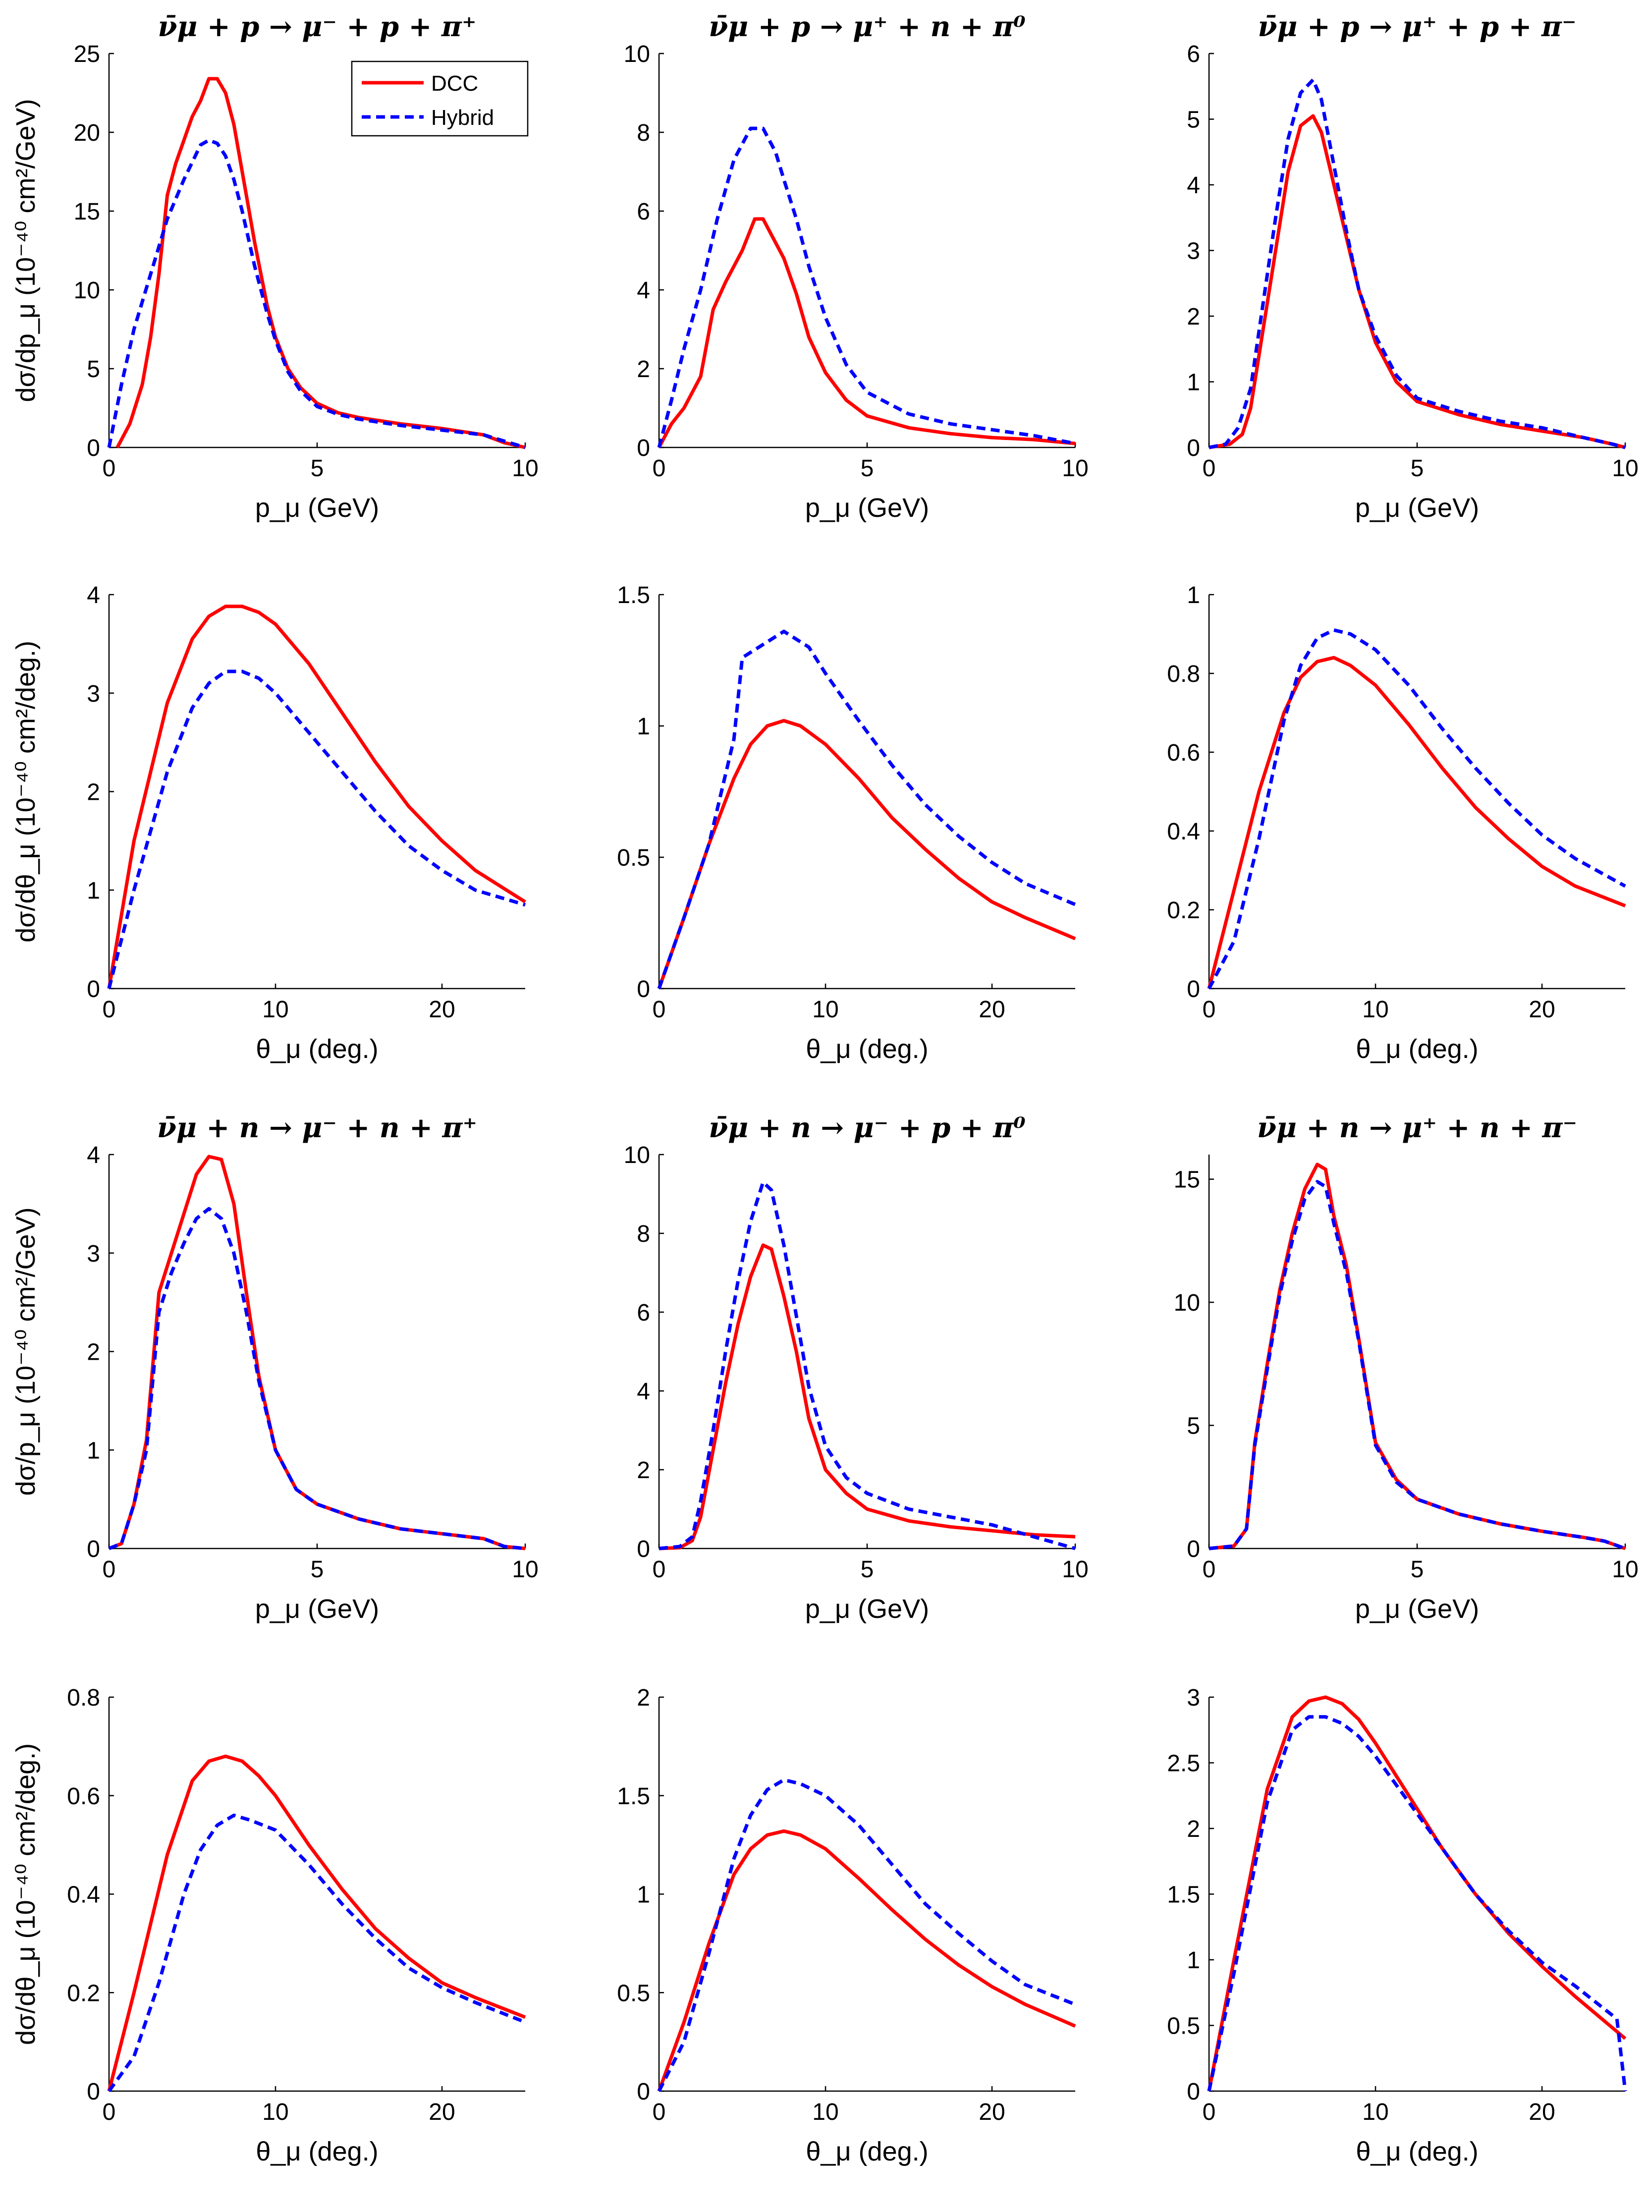 This screenshot has width=1652, height=2212. I want to click on subplot-title: ν̄μ + p → μ⁺ + p + π⁻, so click(1417, 26).